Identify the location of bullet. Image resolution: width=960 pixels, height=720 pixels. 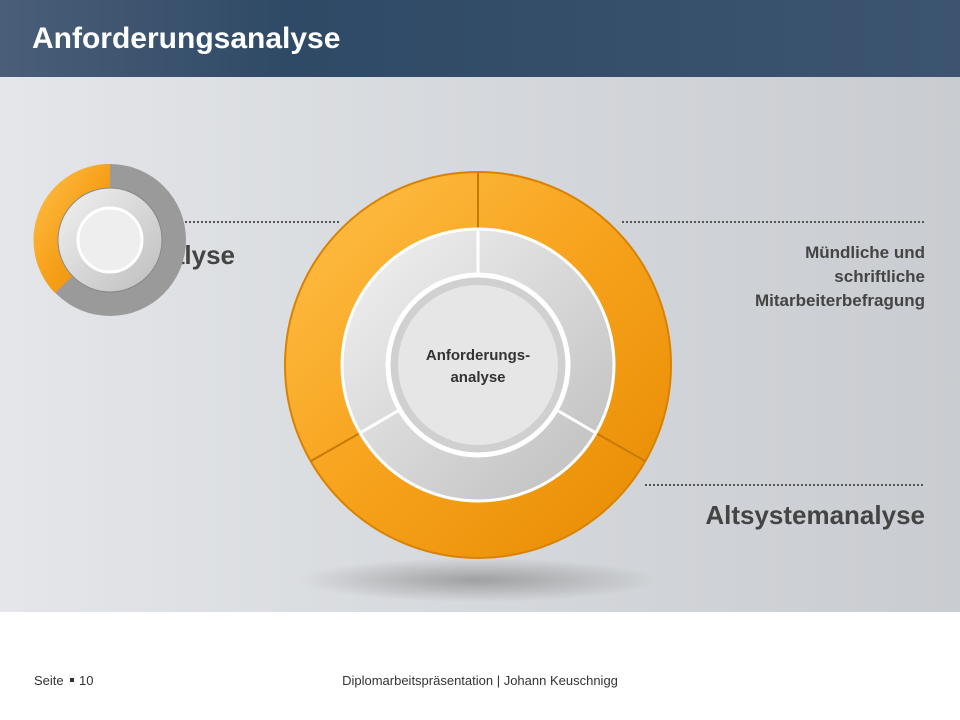
(72, 680).